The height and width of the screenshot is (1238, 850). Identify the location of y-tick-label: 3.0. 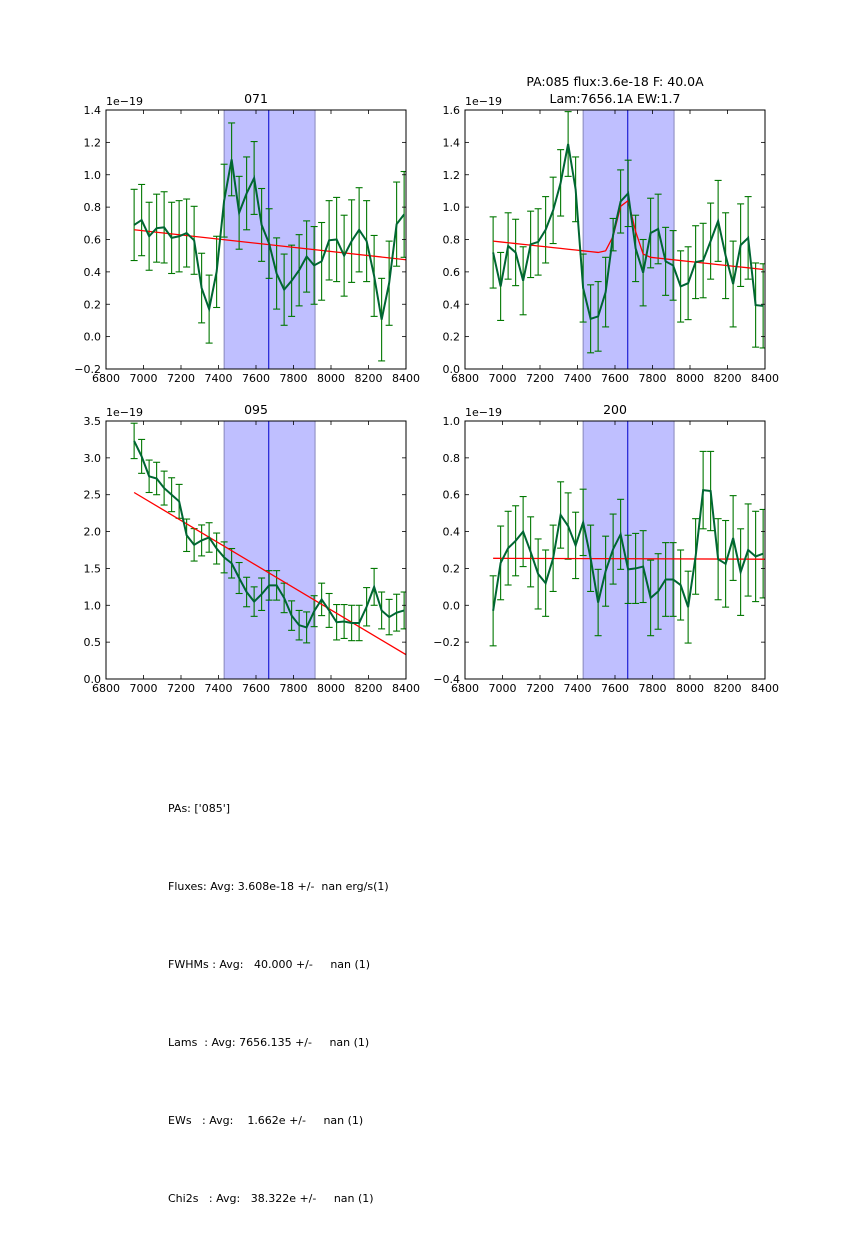
(93, 458).